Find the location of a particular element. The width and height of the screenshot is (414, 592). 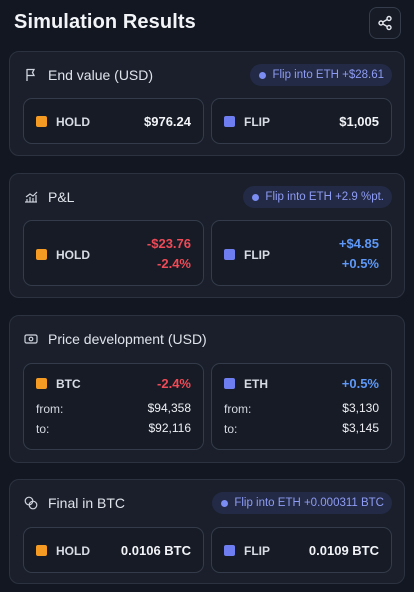

flip-card: FLIP $1,005 is located at coordinates (301, 121).